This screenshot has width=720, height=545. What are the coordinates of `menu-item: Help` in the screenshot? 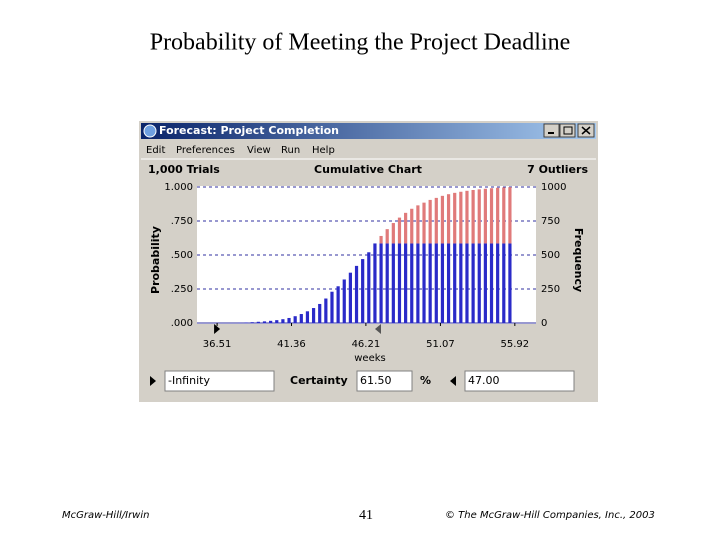 It's located at (323, 150).